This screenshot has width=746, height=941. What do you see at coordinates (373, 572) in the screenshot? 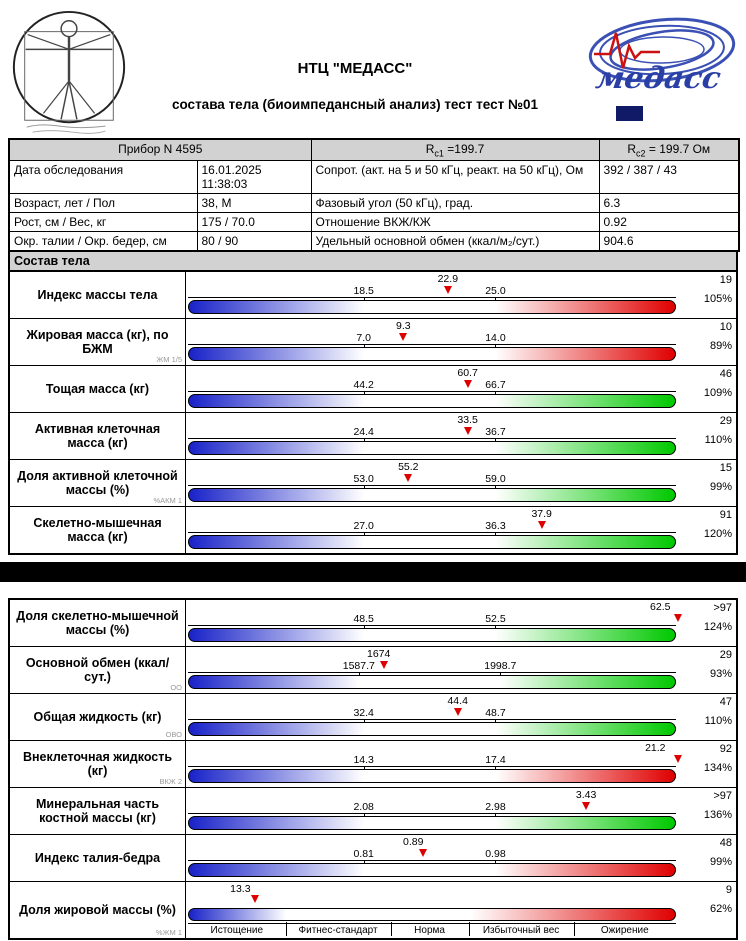
I see `page-section-divider` at bounding box center [373, 572].